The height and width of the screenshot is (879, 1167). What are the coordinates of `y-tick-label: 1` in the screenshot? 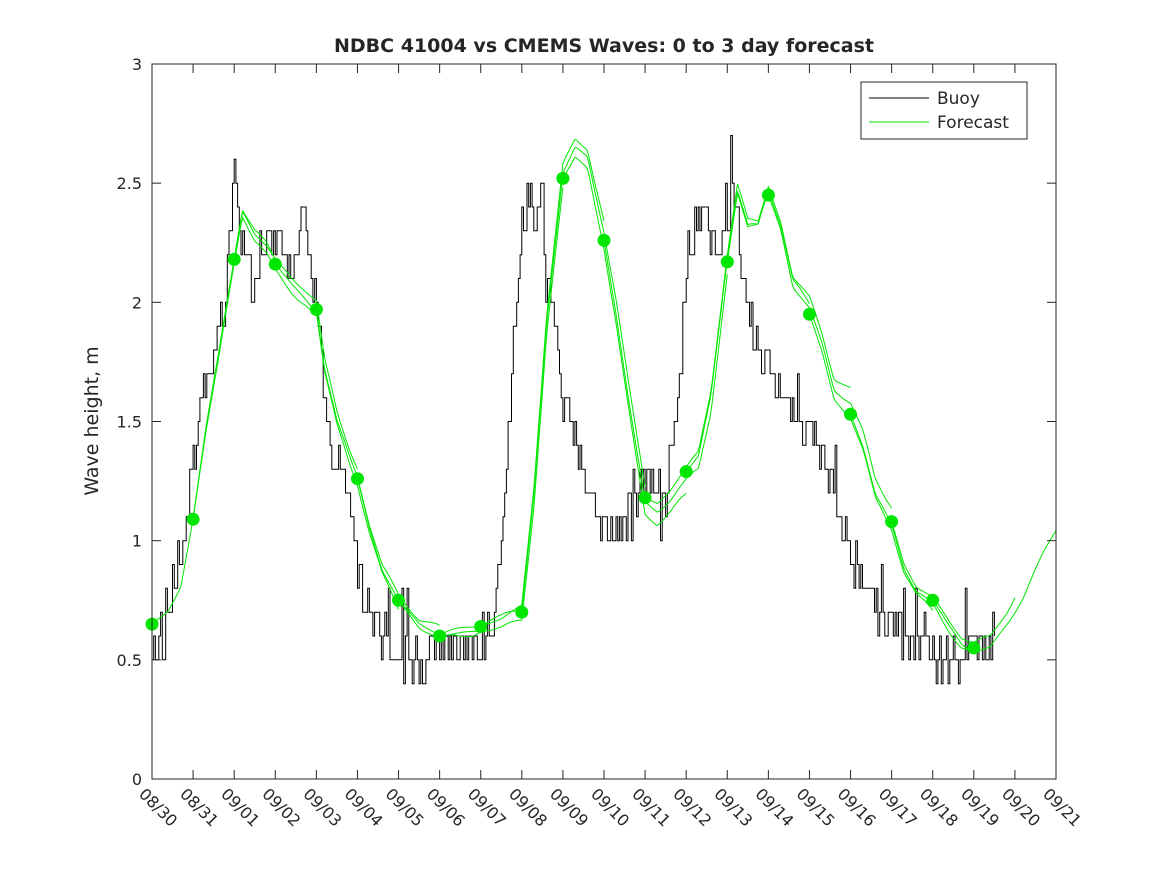 It's located at (137, 541).